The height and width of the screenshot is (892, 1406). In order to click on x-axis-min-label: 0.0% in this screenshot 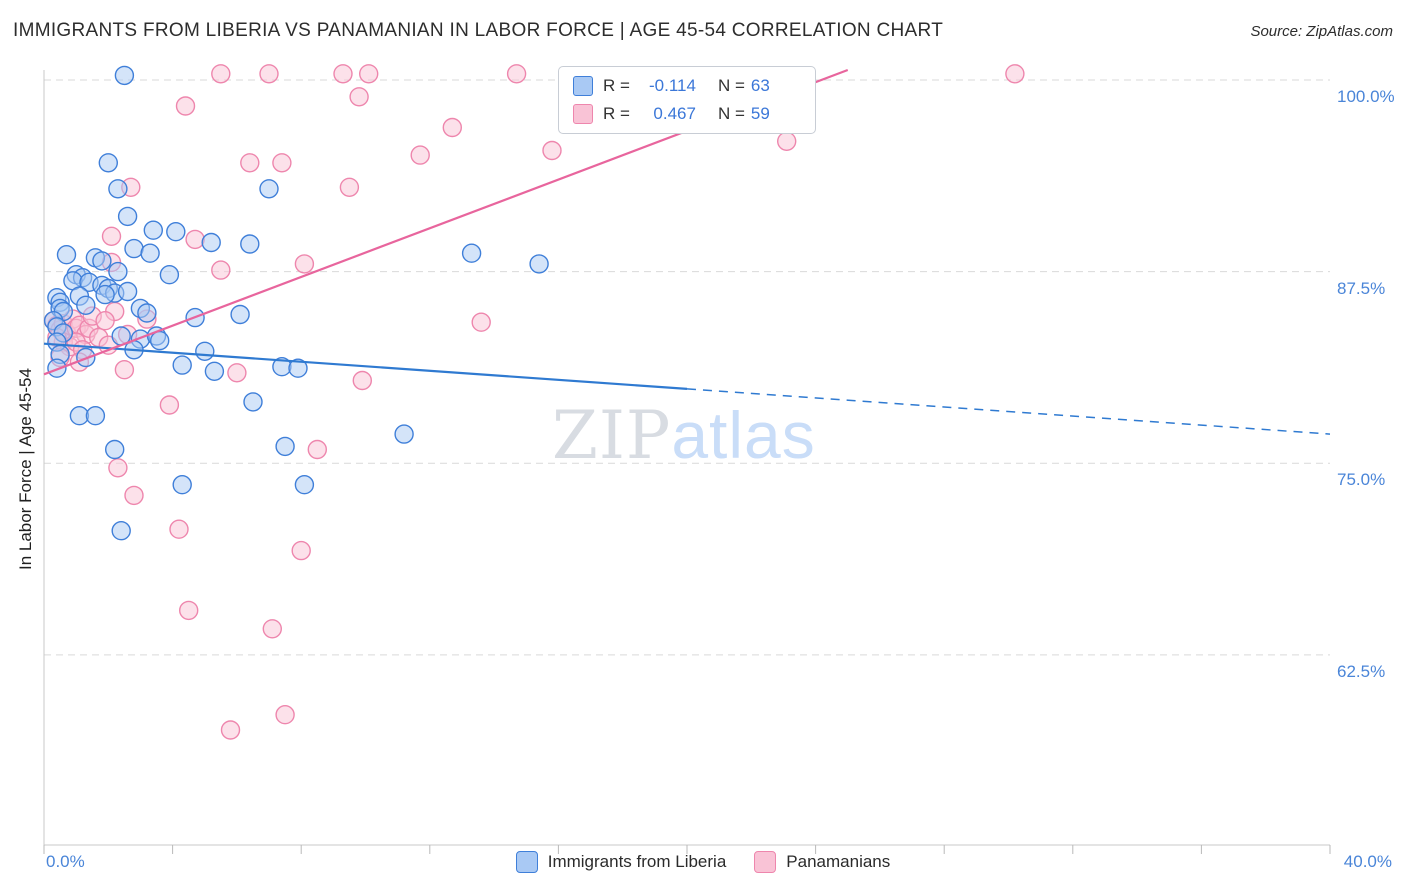, I will do `click(65, 861)`.